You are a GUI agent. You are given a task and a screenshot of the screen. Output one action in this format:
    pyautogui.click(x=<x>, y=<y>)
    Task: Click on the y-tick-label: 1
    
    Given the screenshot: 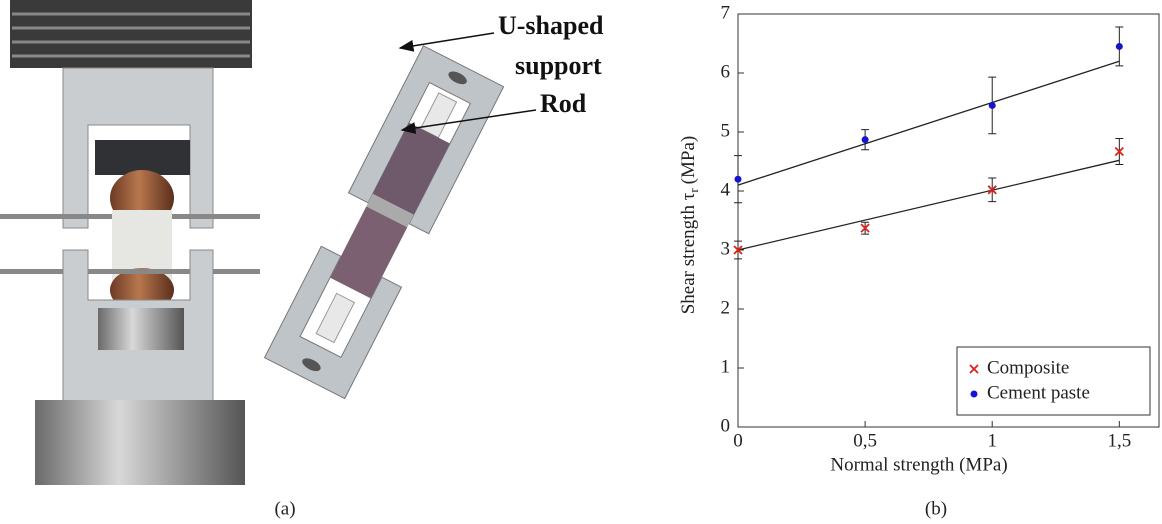 What is the action you would take?
    pyautogui.click(x=726, y=366)
    